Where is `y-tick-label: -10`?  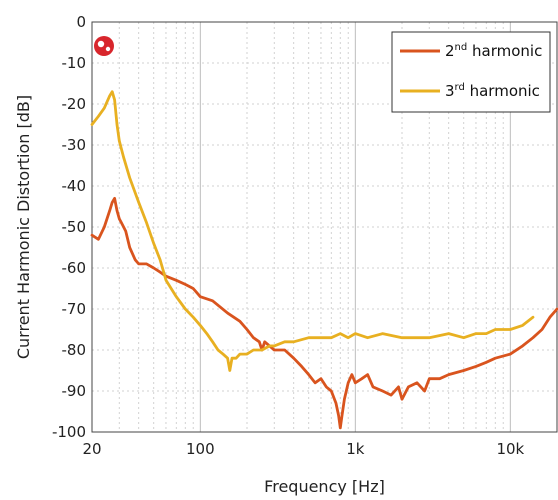 y-tick-label: -10 is located at coordinates (74, 63).